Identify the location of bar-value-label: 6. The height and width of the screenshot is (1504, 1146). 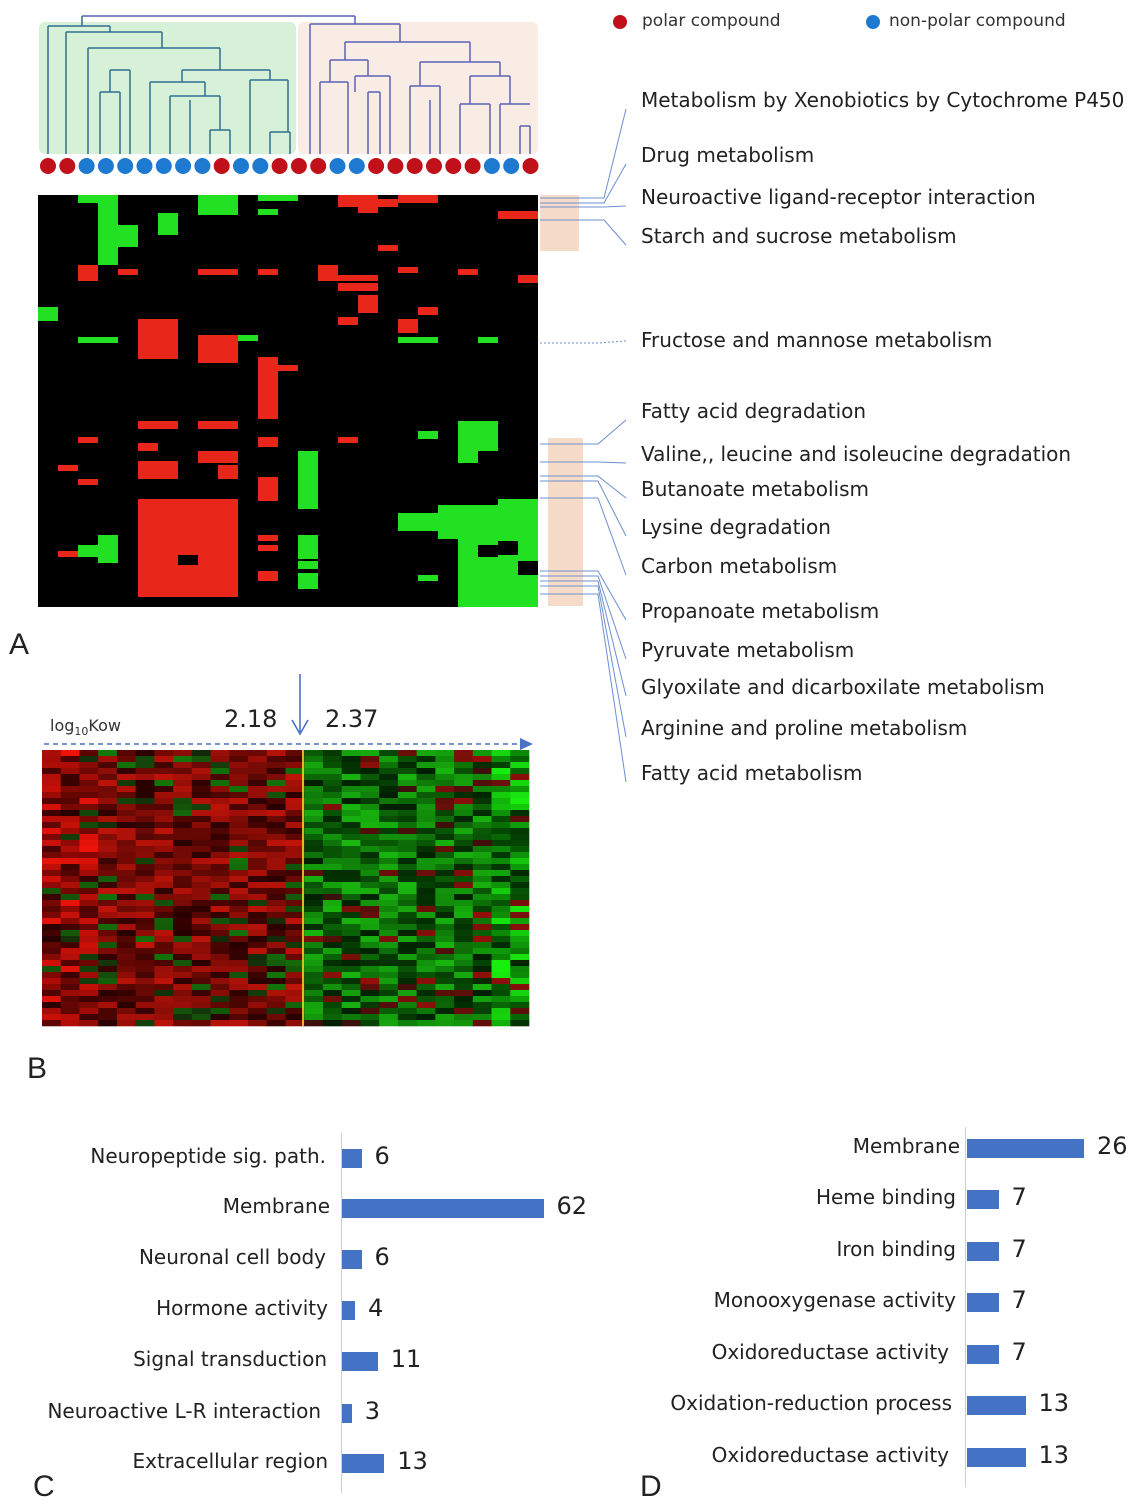
(382, 1156).